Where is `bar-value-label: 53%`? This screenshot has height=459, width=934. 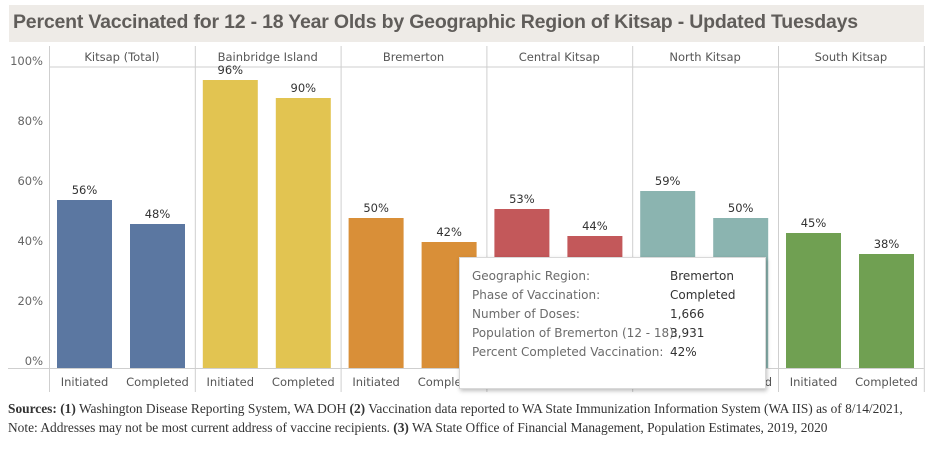
bar-value-label: 53% is located at coordinates (522, 199).